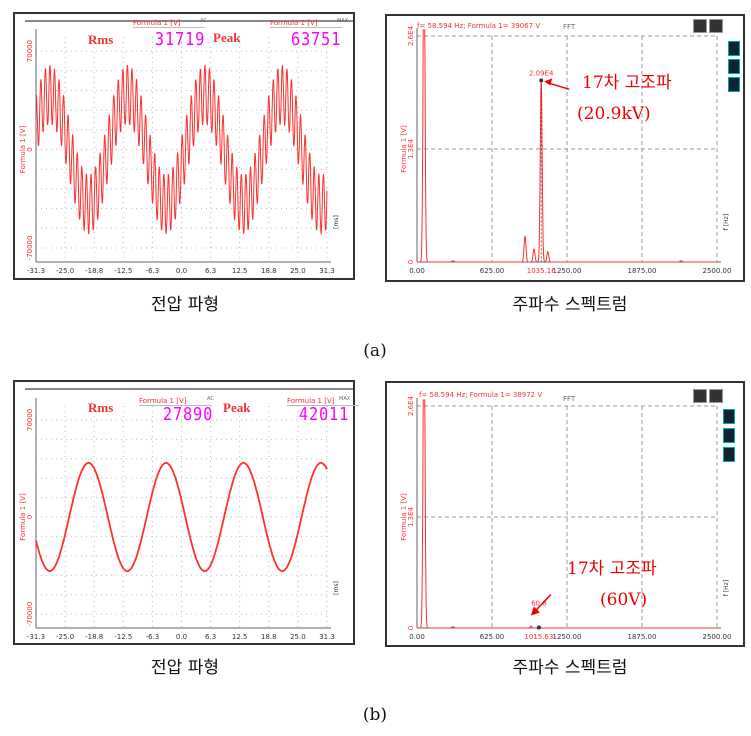 Image resolution: width=751 pixels, height=736 pixels. I want to click on caption-voltage-a: 전압 파형, so click(185, 305).